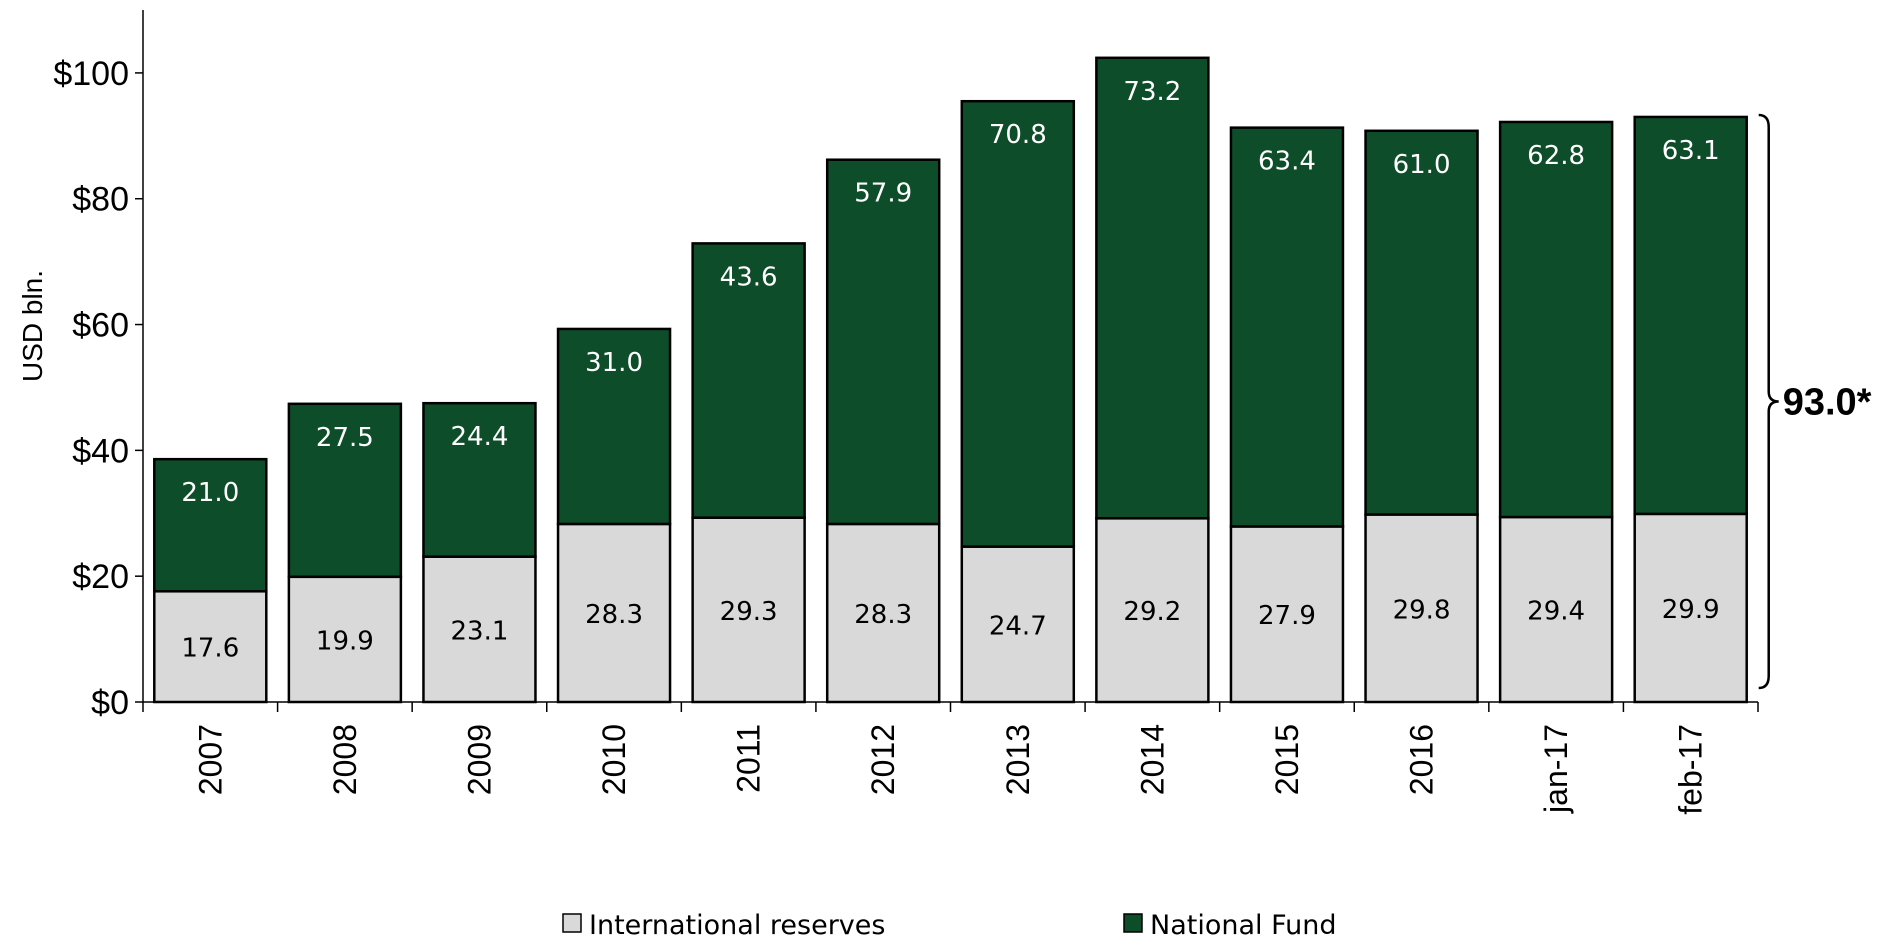 The width and height of the screenshot is (1881, 948). I want to click on data-label-international-reserves: 19.9, so click(345, 641).